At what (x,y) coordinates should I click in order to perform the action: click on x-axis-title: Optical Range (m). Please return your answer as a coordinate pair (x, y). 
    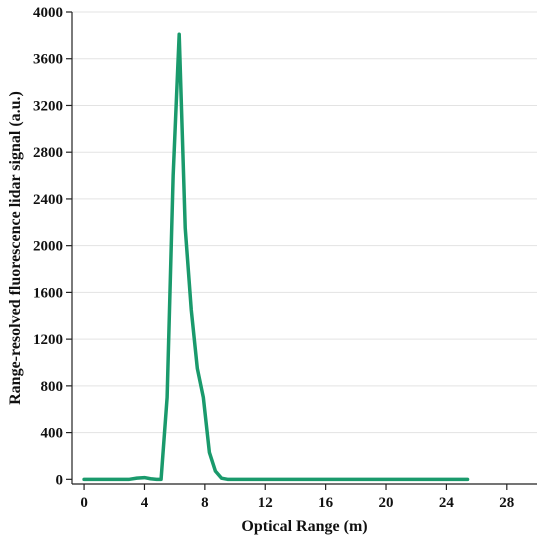
    Looking at the image, I should click on (304, 526).